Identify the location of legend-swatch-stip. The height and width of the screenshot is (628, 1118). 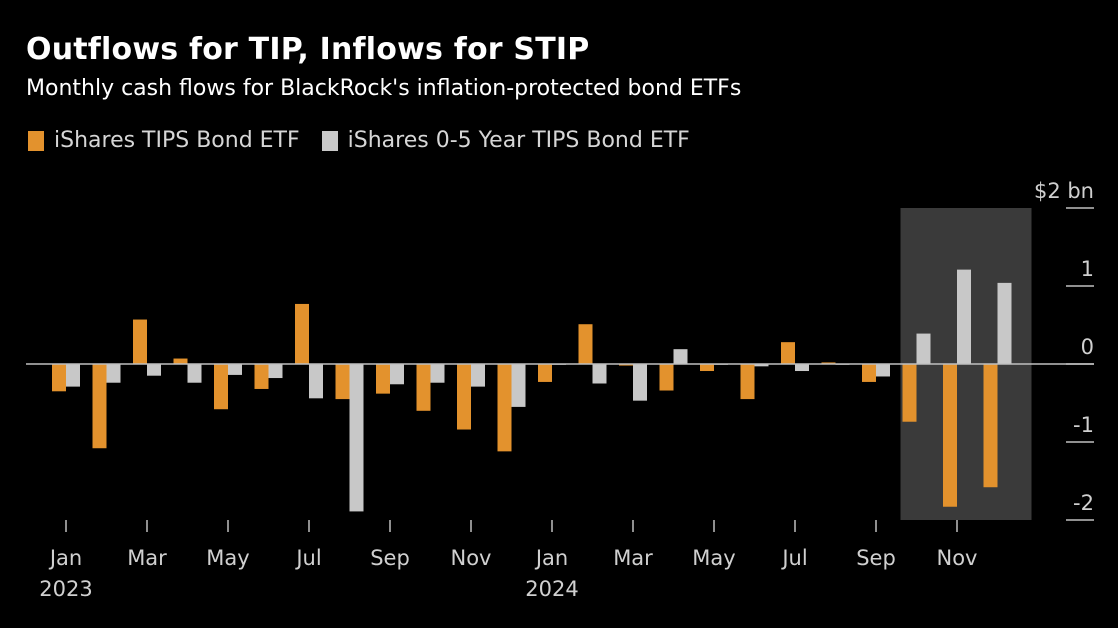
(329, 140).